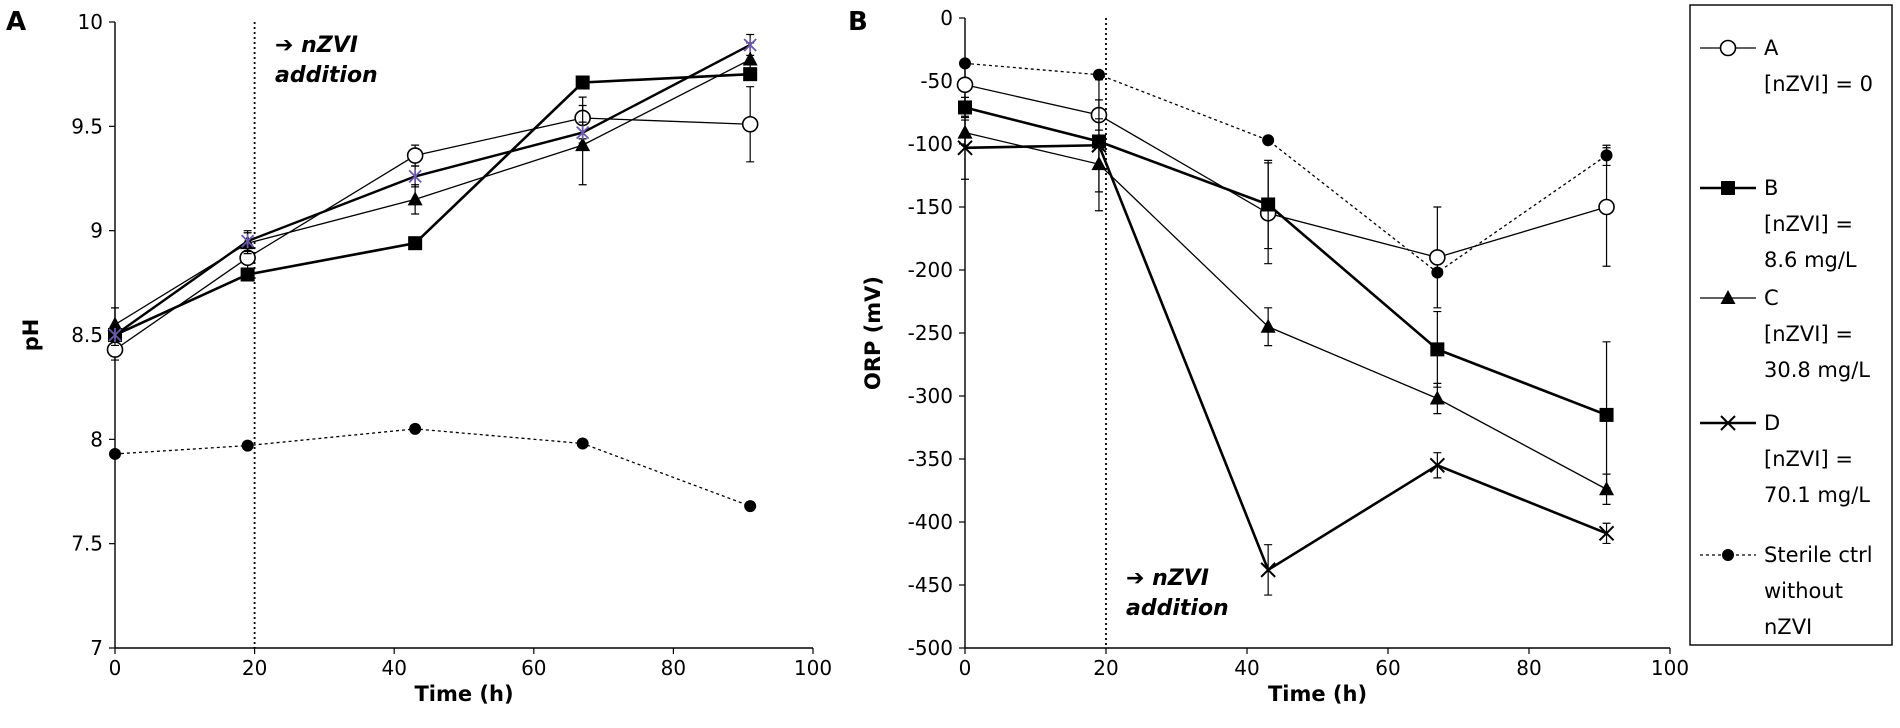  What do you see at coordinates (1528, 668) in the screenshot?
I see `x-tick-label: 80` at bounding box center [1528, 668].